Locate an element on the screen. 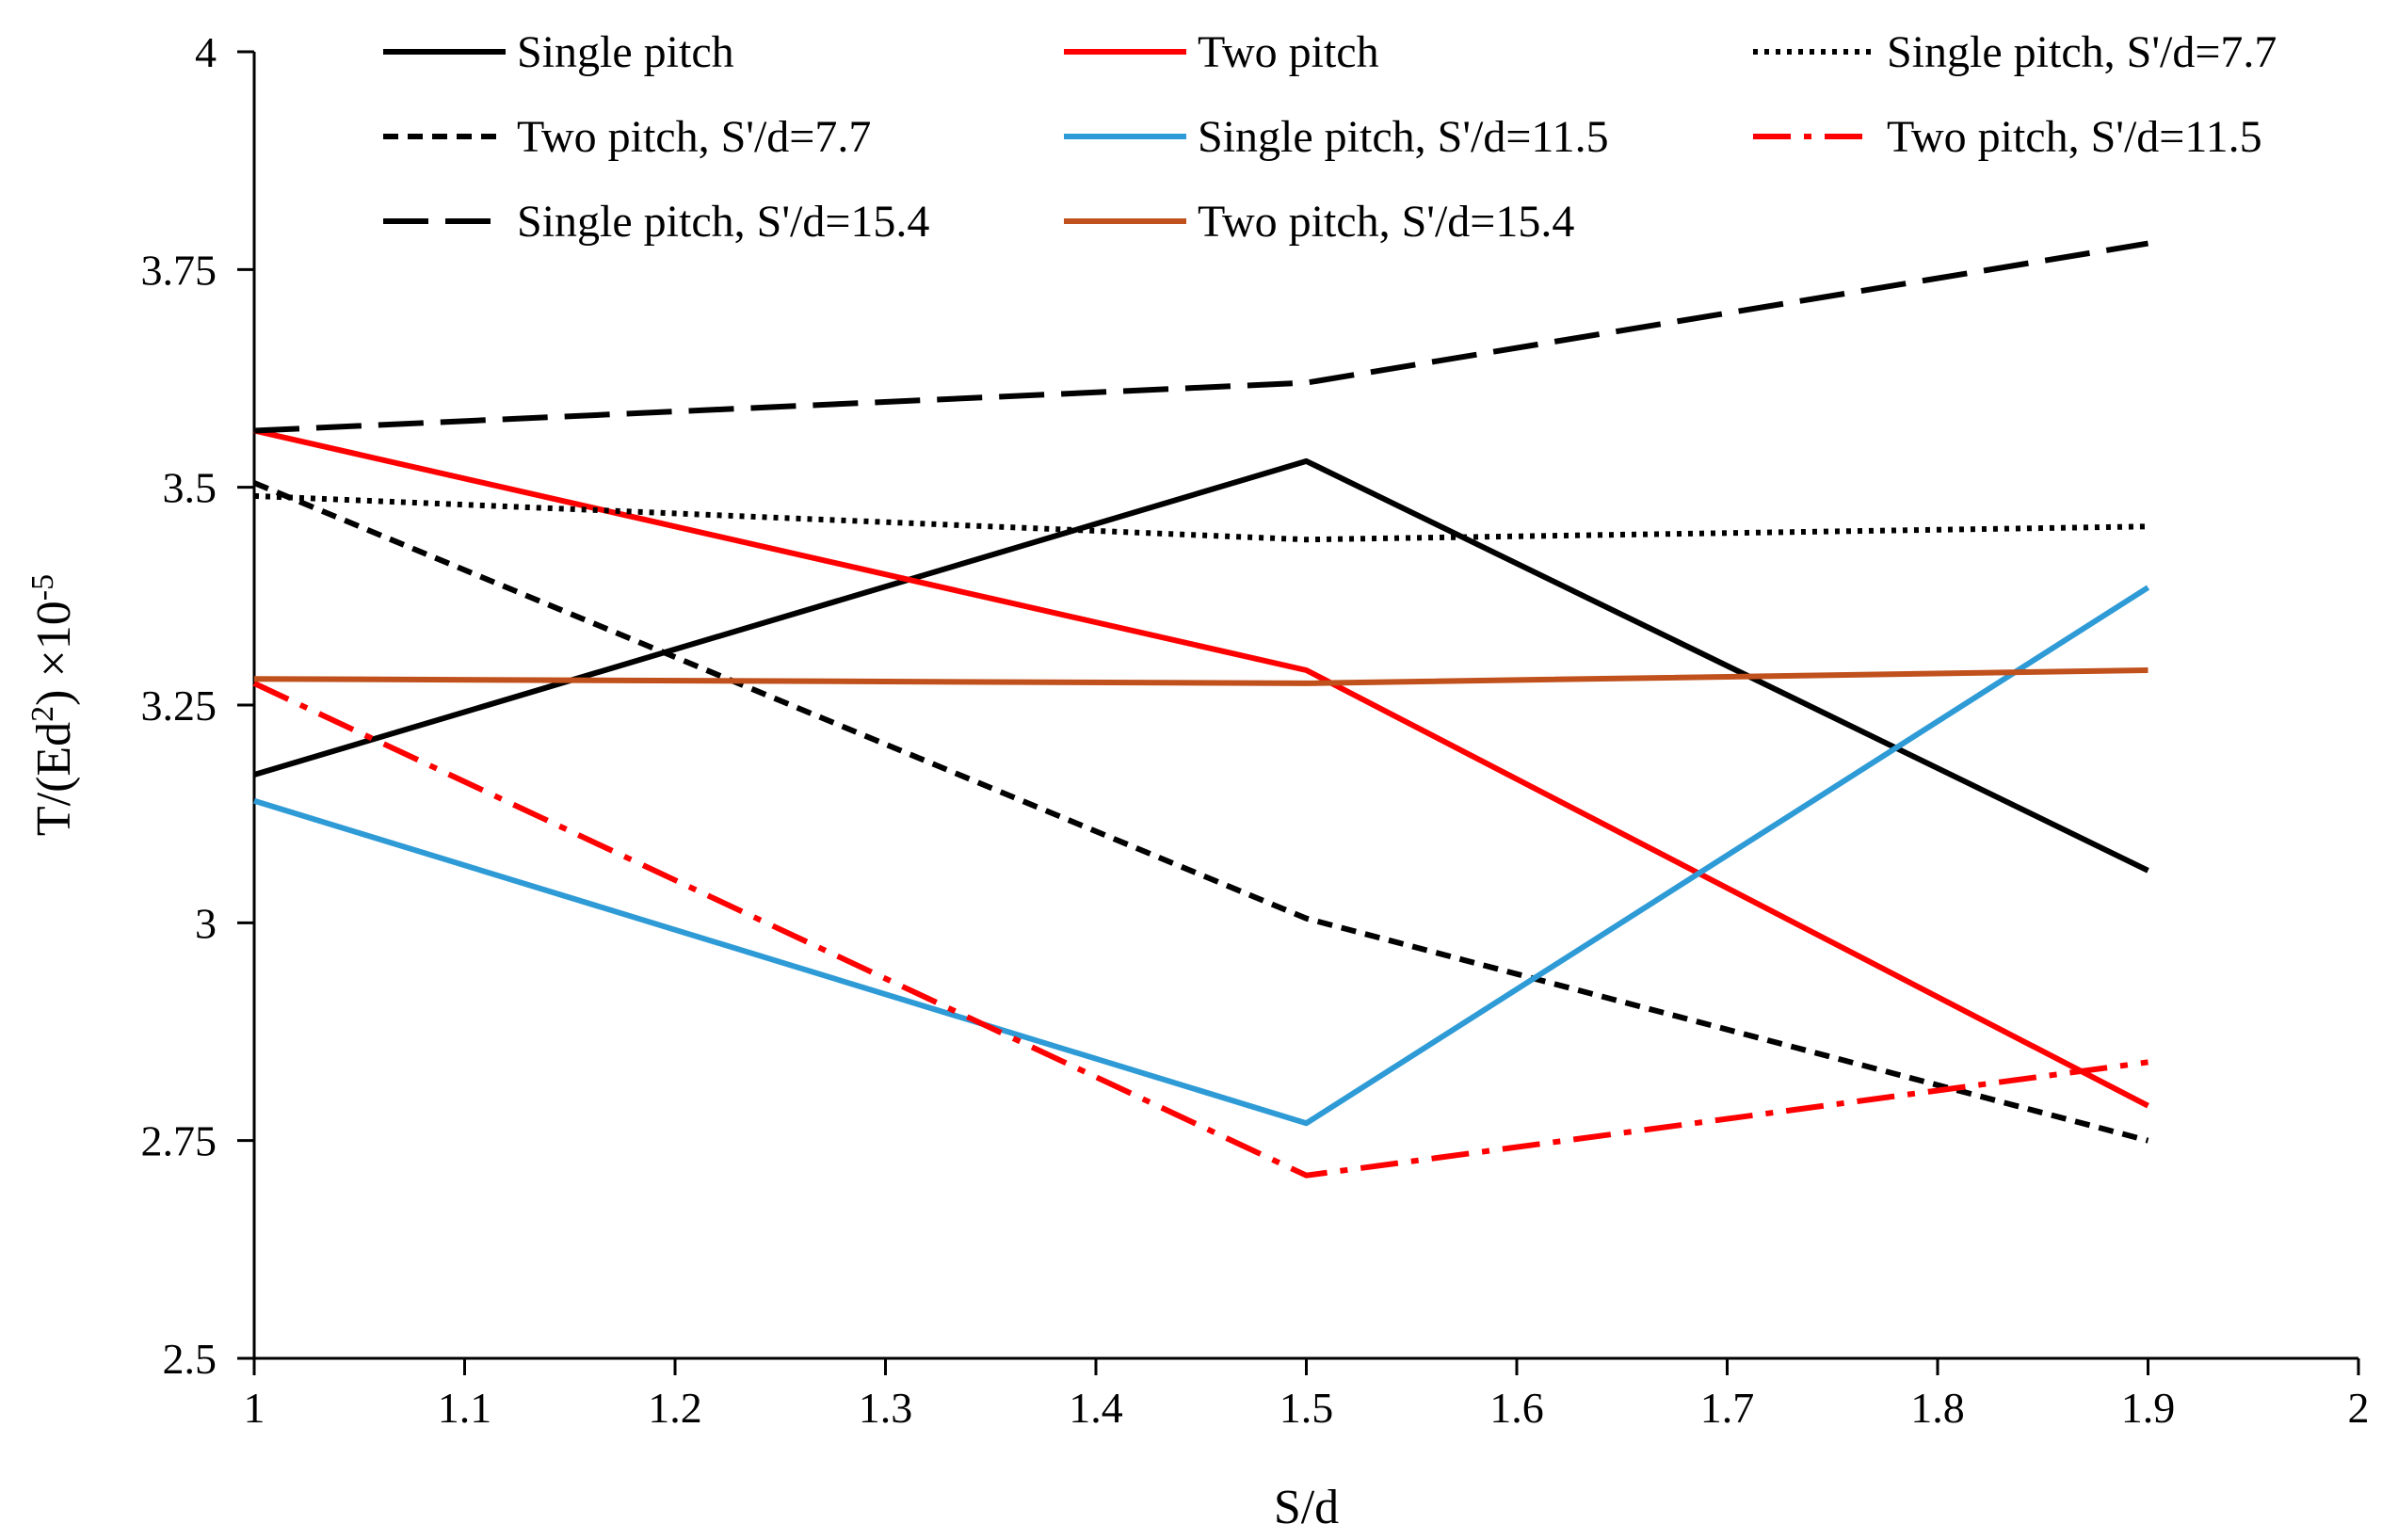 The height and width of the screenshot is (1540, 2398). legend-label: Single pitch is located at coordinates (625, 52).